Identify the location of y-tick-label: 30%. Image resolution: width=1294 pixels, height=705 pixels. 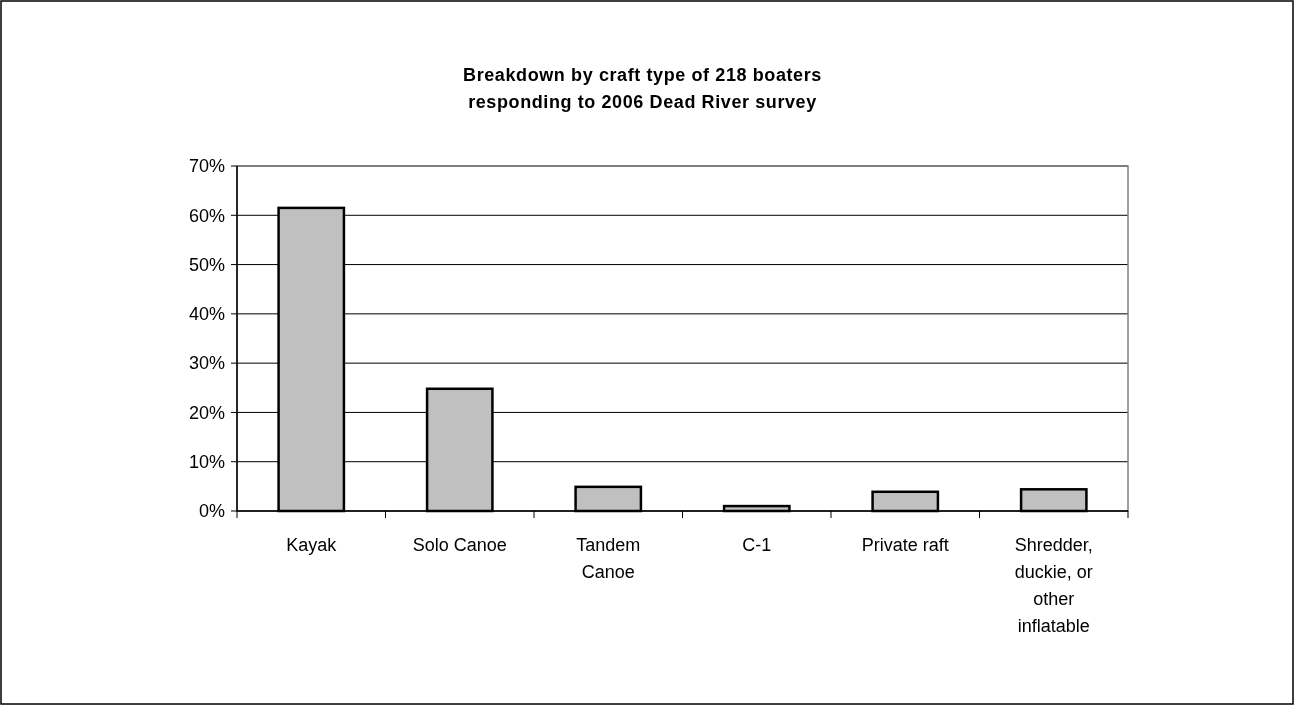
(206, 363).